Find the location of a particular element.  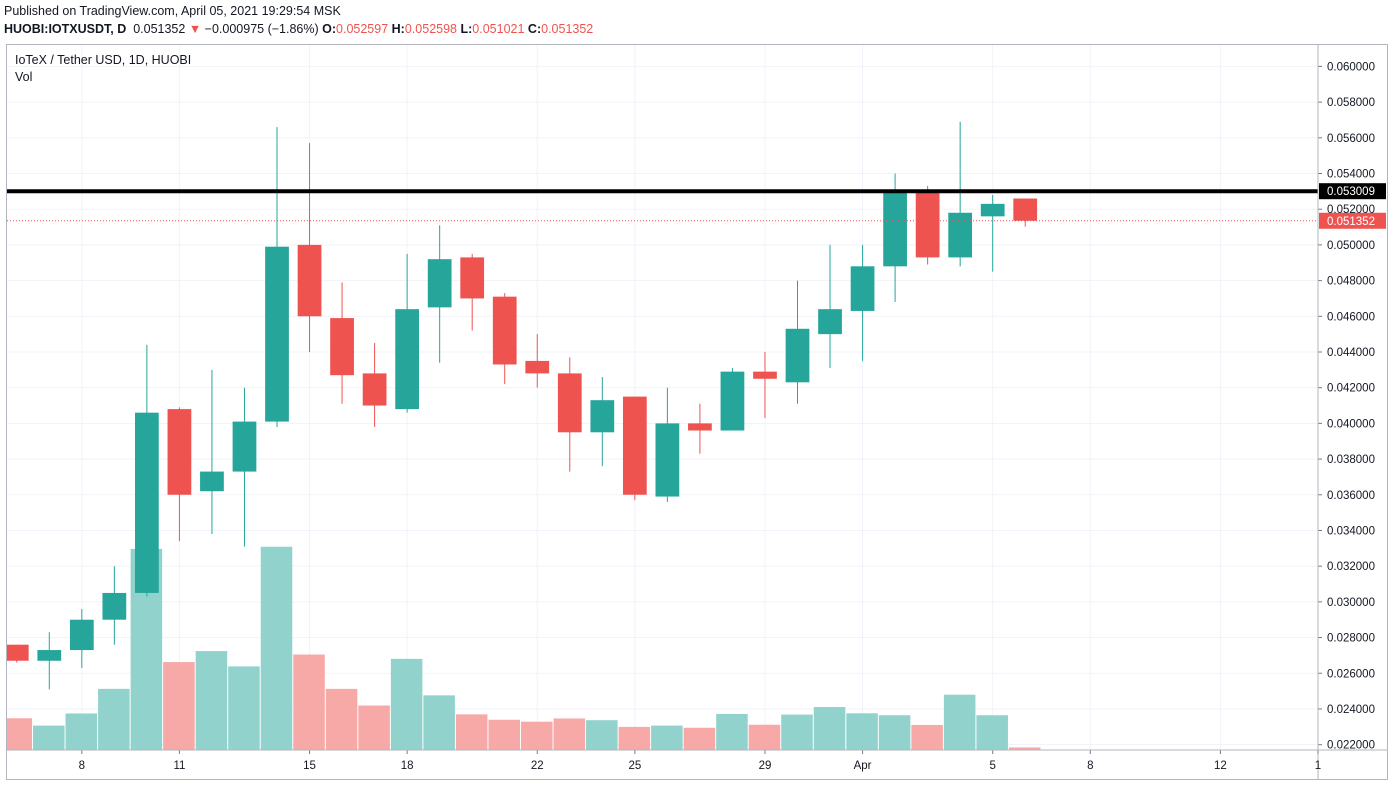

horizontal-line-price-label: 0.053009 is located at coordinates (1351, 192).